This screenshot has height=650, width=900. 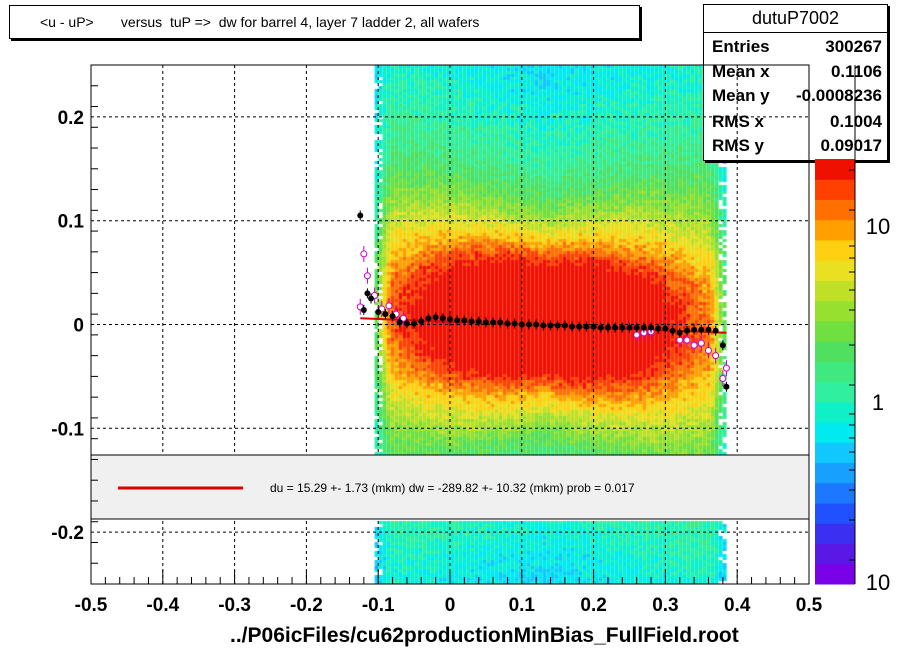 I want to click on stats-row-entries: Entries 300267, so click(x=797, y=49).